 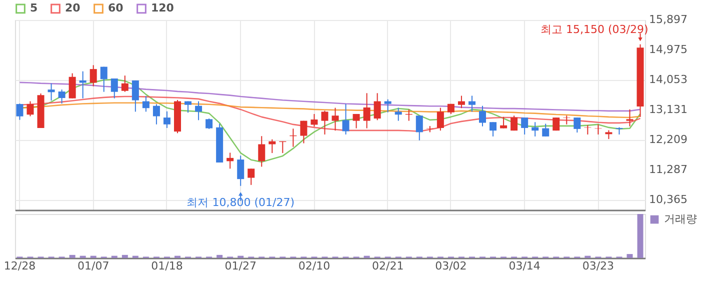 I want to click on x-tick-label: 01/07, so click(x=94, y=266).